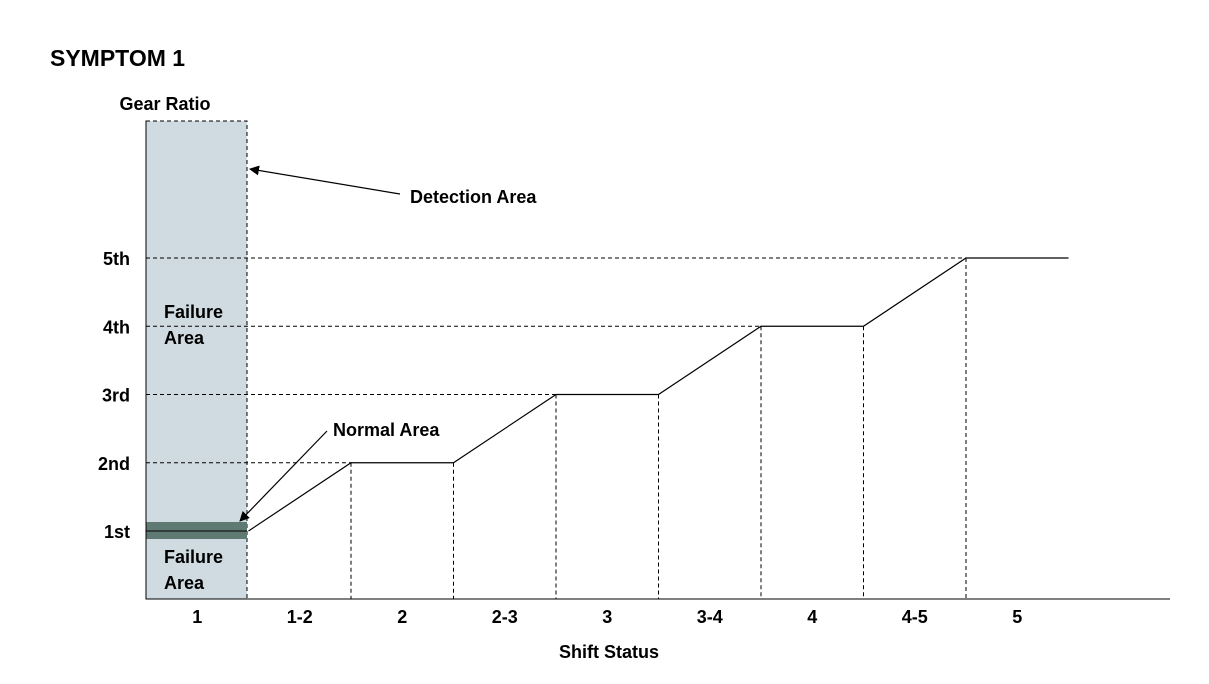  Describe the element at coordinates (473, 197) in the screenshot. I see `detection-area-label: Detection Area` at that location.